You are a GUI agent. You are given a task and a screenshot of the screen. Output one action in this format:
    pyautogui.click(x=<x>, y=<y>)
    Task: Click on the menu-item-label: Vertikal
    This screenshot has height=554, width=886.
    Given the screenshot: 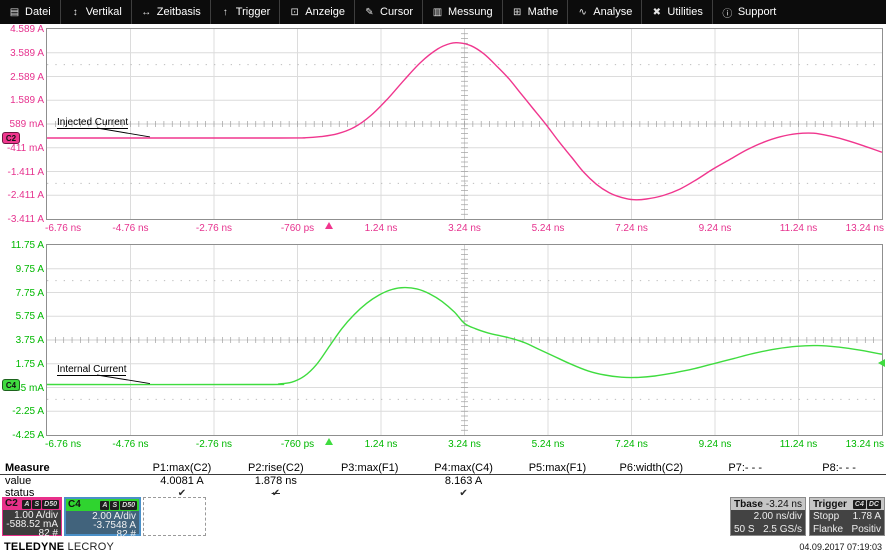 What is the action you would take?
    pyautogui.click(x=103, y=12)
    